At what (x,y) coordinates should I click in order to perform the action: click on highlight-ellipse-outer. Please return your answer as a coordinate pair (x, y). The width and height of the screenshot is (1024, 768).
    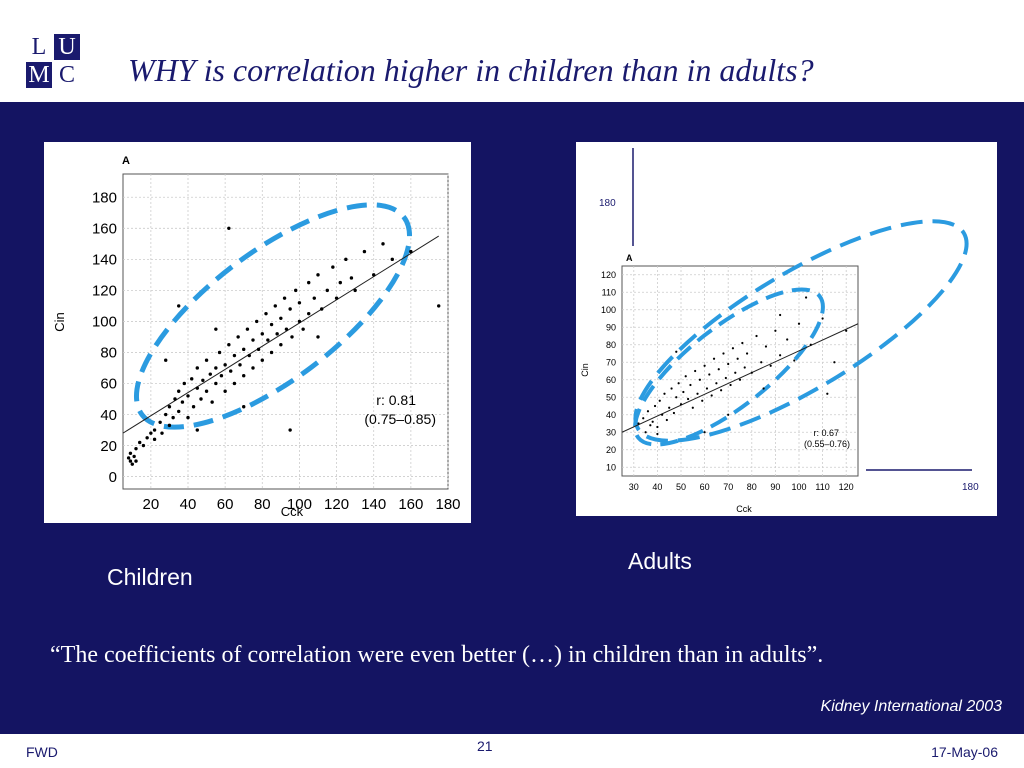
    Looking at the image, I should click on (801, 331).